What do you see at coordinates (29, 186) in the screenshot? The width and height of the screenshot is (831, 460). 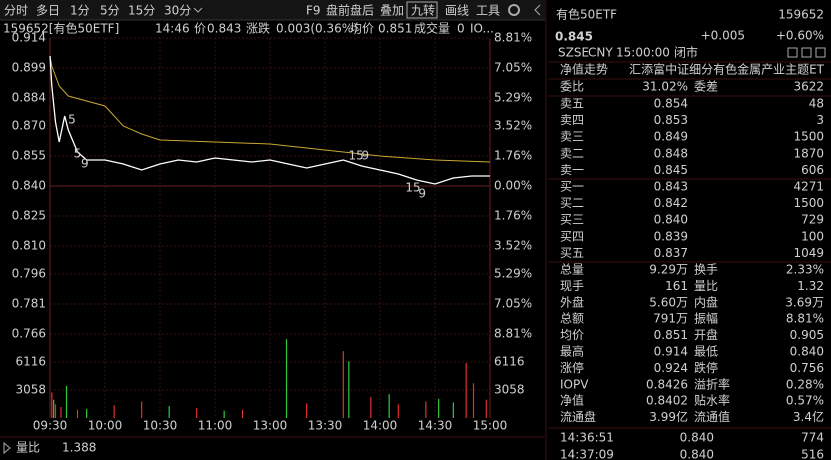 I see `price-tick-label: 0.840` at bounding box center [29, 186].